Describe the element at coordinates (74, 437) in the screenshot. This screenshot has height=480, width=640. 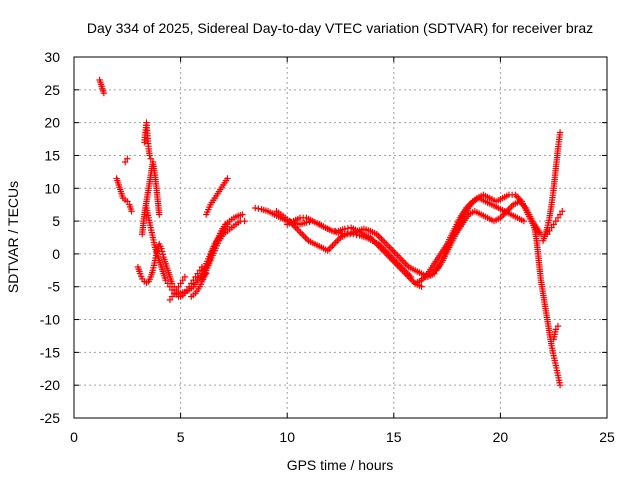
I see `x-tick-label: 0` at that location.